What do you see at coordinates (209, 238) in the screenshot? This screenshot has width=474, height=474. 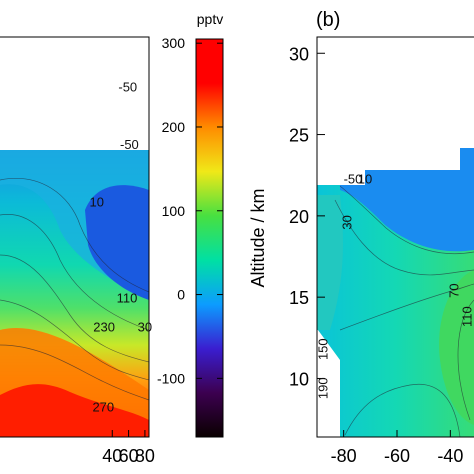 I see `colorbar-gradient` at bounding box center [209, 238].